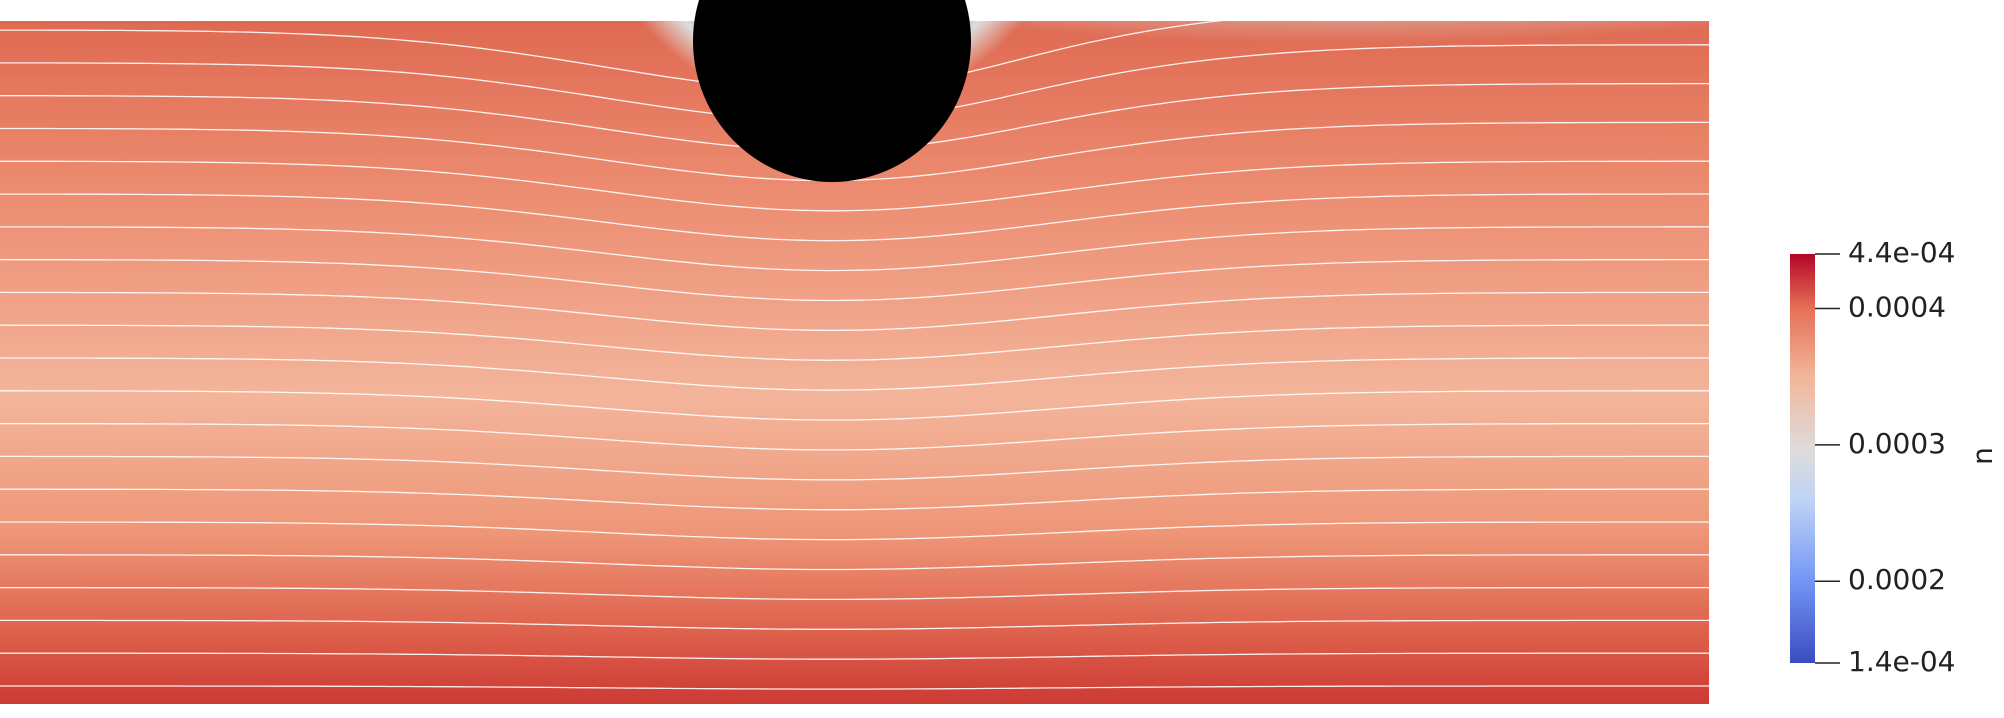 The width and height of the screenshot is (2004, 718). Describe the element at coordinates (1897, 307) in the screenshot. I see `colorbar-tick-label: 0.0004` at that location.